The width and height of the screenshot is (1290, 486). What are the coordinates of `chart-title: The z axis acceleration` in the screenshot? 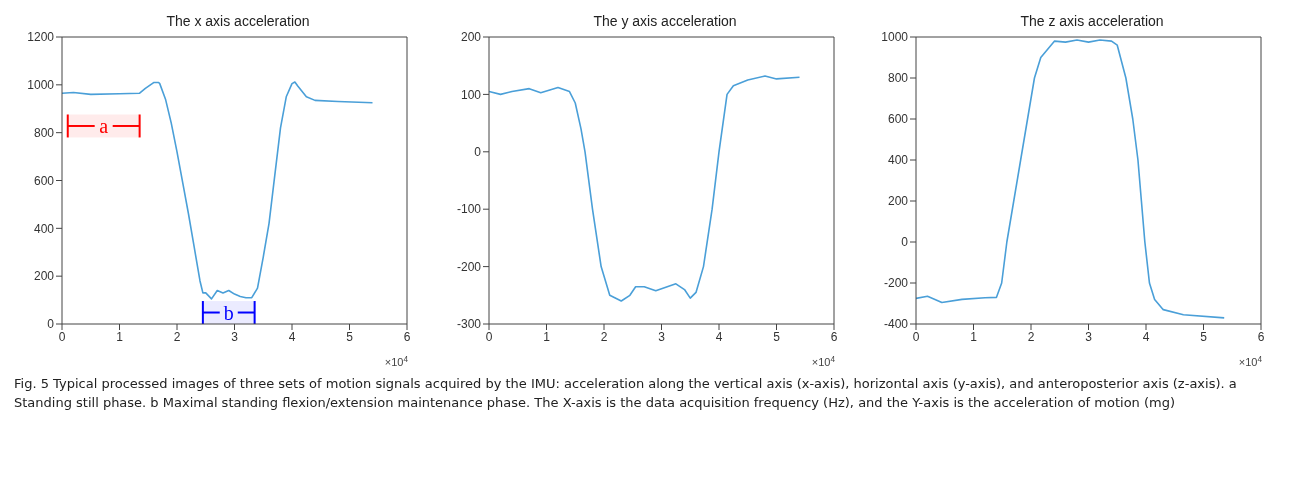 It's located at (1092, 21).